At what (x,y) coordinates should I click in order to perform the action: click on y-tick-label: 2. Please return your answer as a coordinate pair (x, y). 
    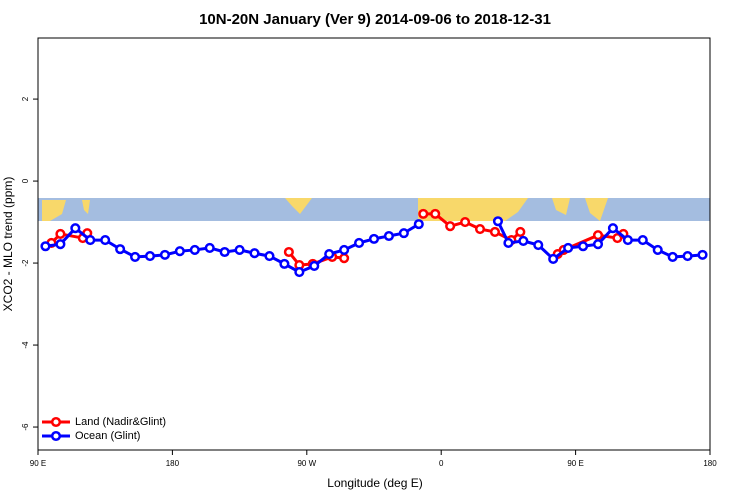
    Looking at the image, I should click on (25, 98).